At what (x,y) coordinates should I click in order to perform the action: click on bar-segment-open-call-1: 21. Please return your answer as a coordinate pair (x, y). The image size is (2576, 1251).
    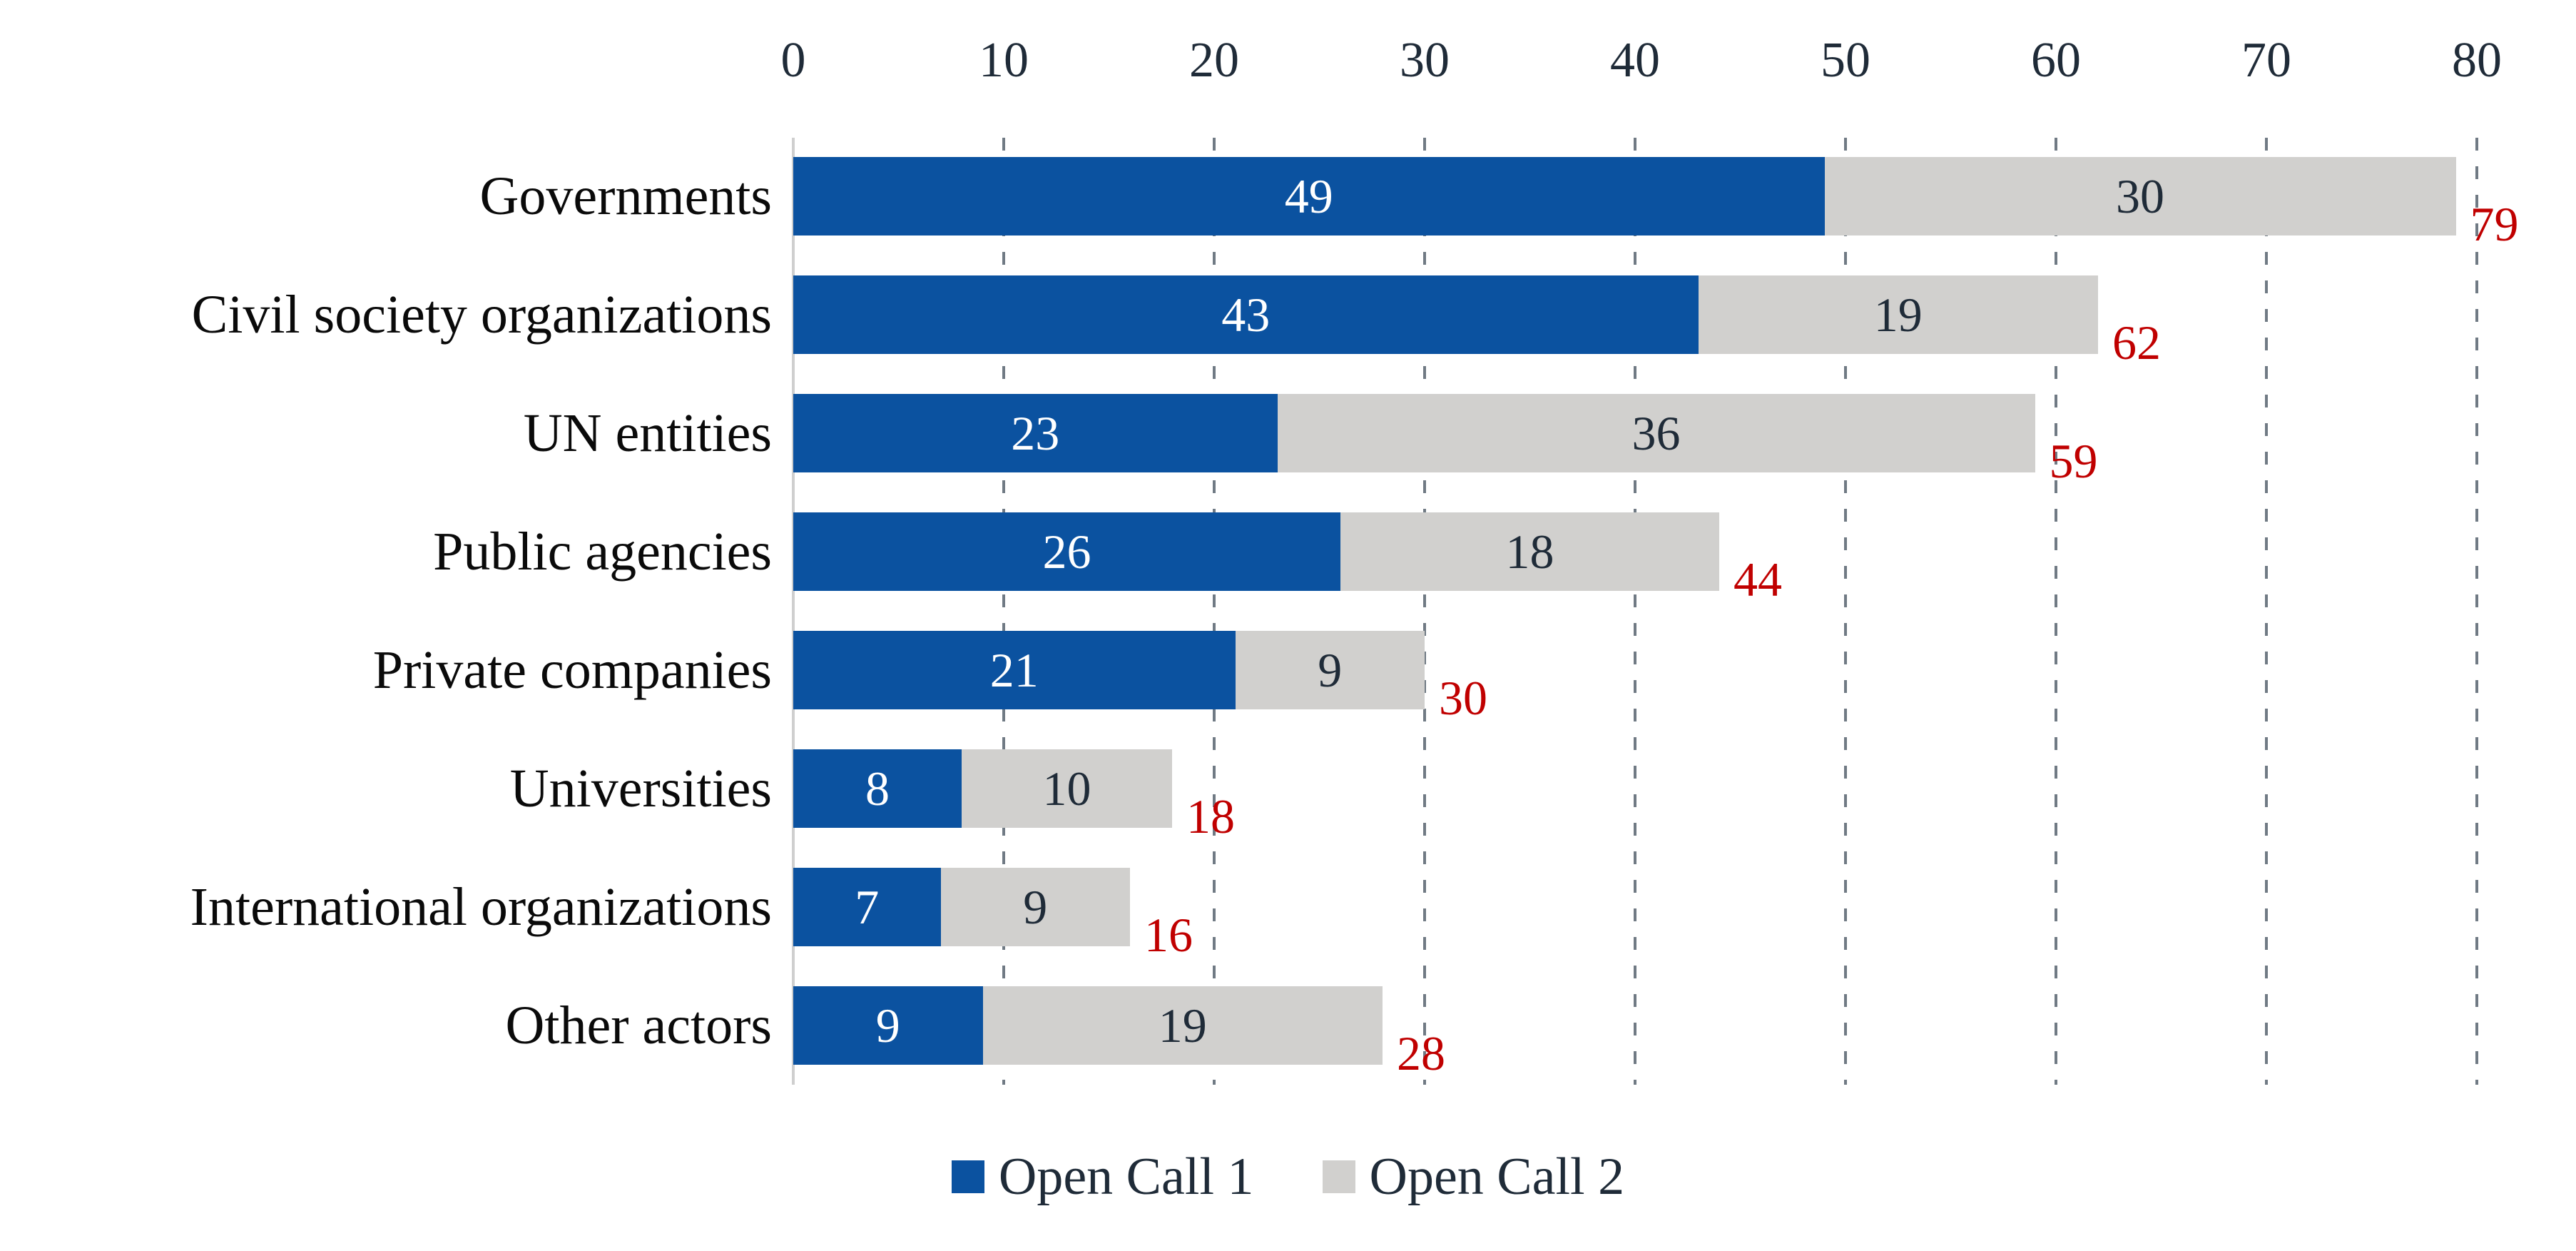
    Looking at the image, I should click on (1014, 670).